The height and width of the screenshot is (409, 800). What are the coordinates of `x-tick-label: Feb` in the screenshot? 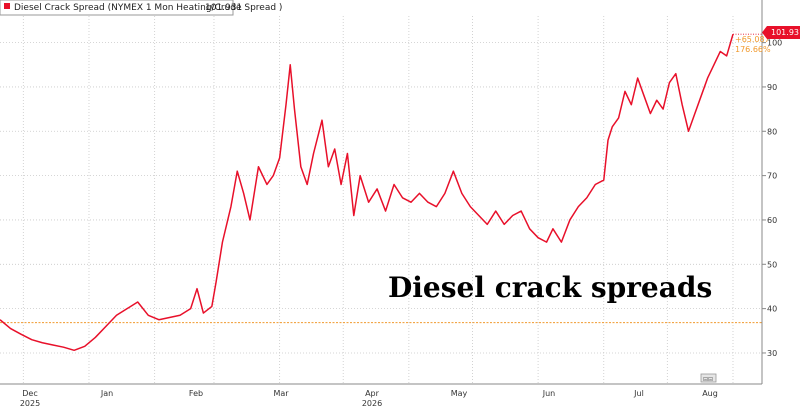 It's located at (196, 393).